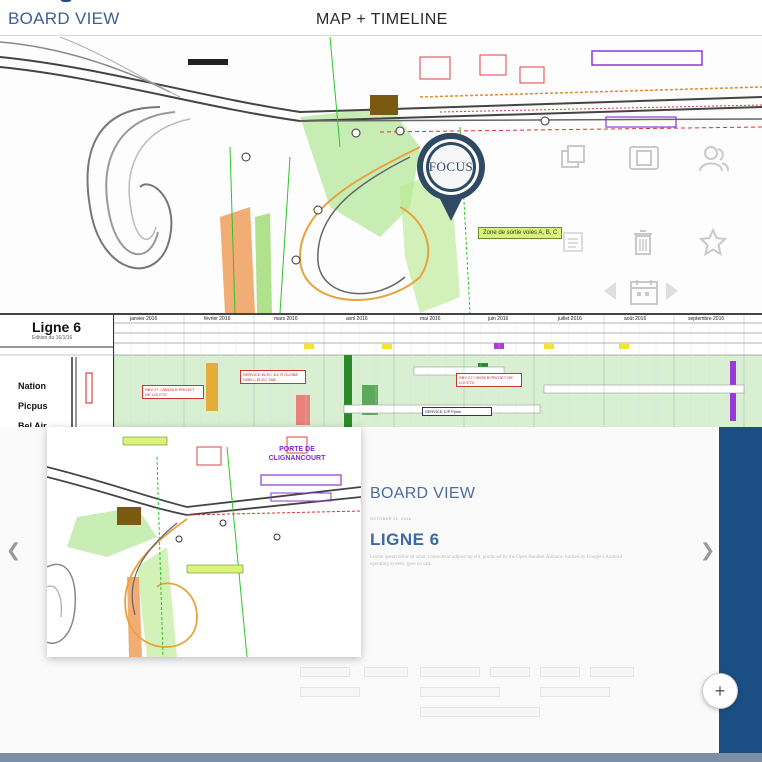 Image resolution: width=762 pixels, height=762 pixels. Describe the element at coordinates (357, 319) in the screenshot. I see `month-label: avril 2016` at that location.